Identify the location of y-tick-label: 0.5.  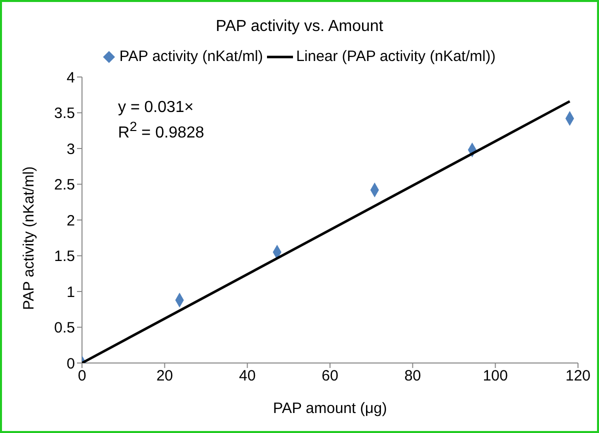
(64, 328).